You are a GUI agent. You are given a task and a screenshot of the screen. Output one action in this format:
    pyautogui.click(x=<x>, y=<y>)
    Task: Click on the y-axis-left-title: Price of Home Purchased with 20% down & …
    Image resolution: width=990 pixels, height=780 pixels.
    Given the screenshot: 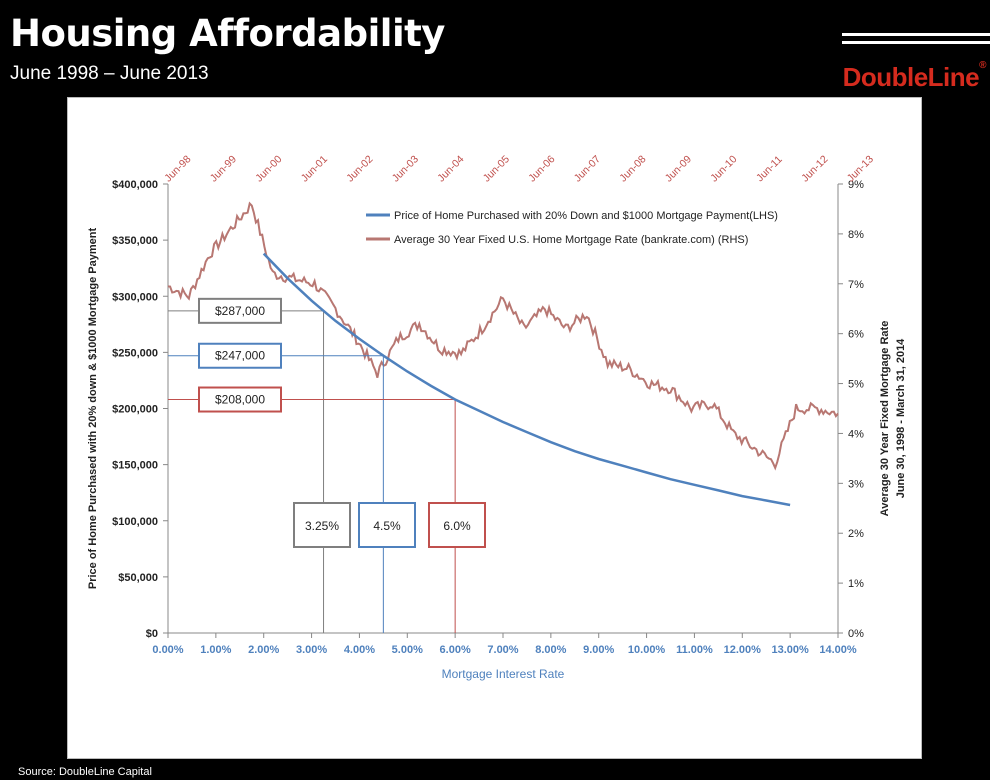 What is the action you would take?
    pyautogui.click(x=93, y=409)
    